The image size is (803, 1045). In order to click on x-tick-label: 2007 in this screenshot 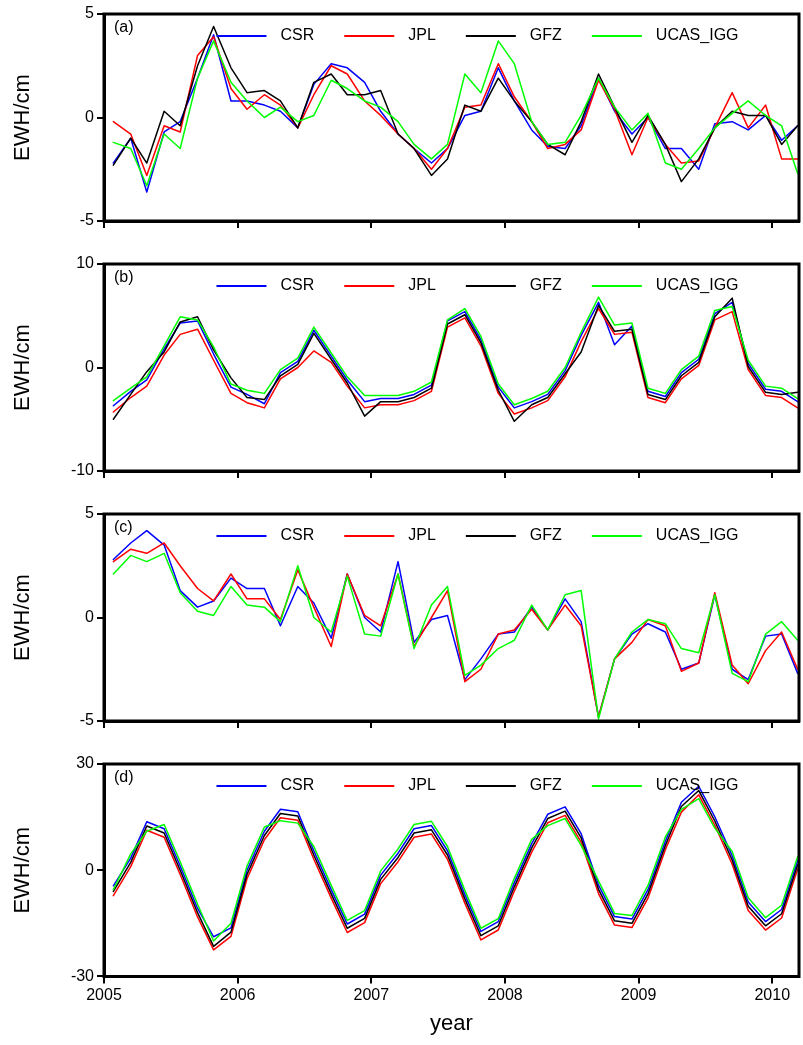, I will do `click(371, 995)`.